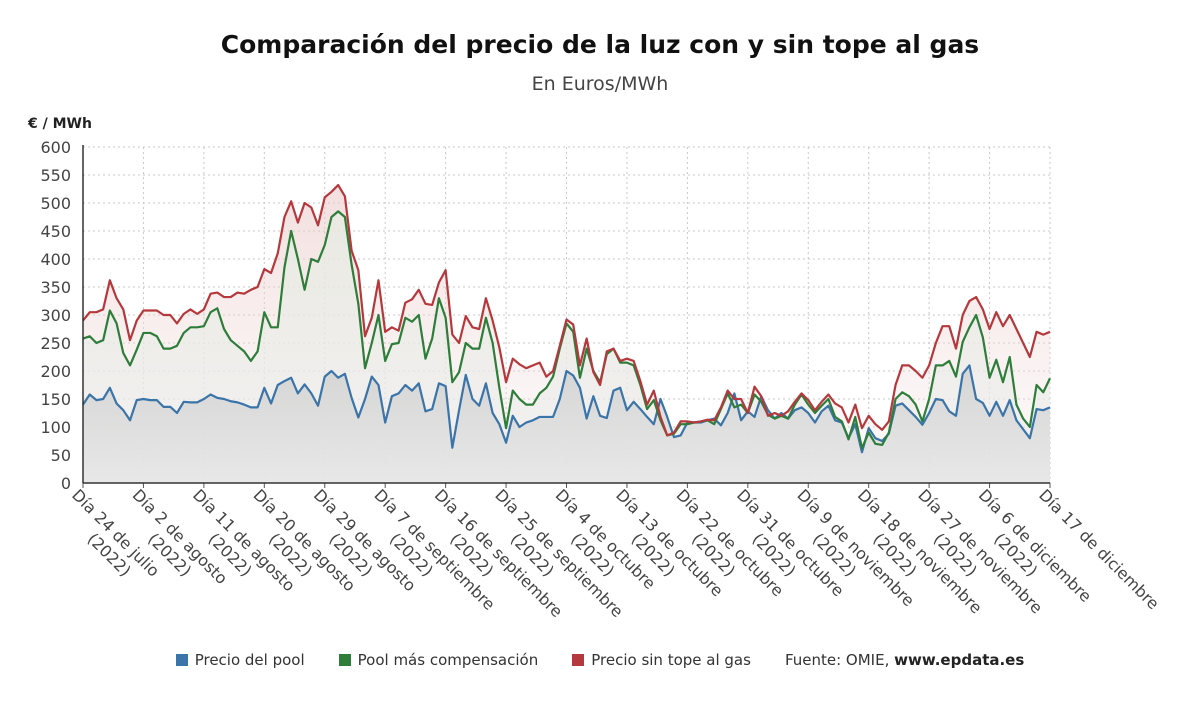  What do you see at coordinates (959, 660) in the screenshot?
I see `source-link: www.epdata.es` at bounding box center [959, 660].